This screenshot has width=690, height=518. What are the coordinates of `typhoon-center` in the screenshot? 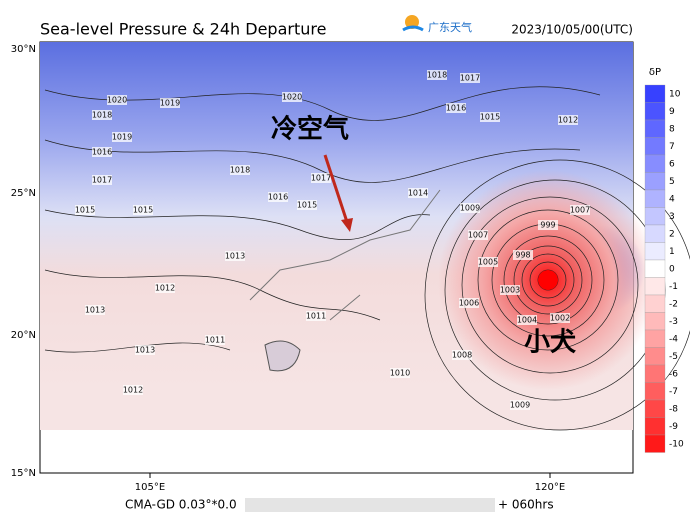 It's located at (548, 280).